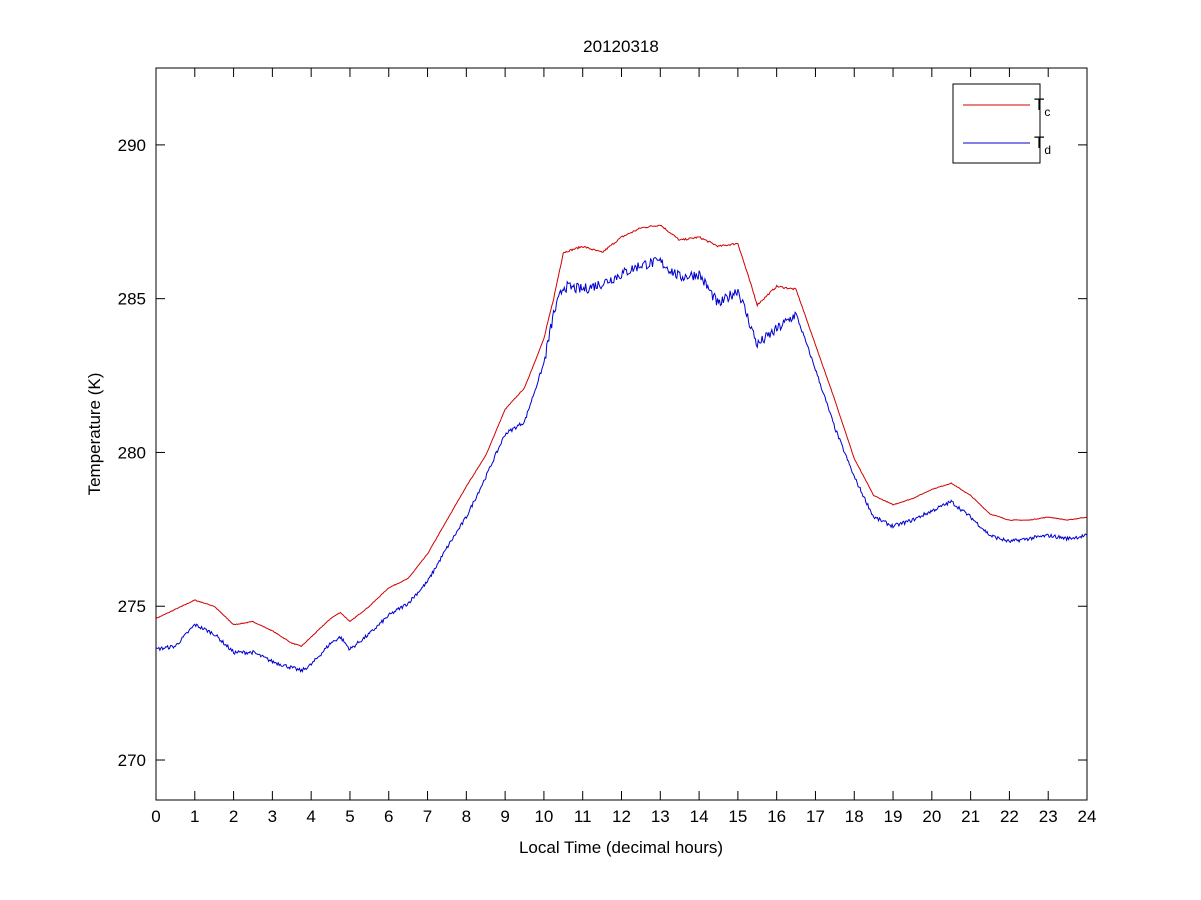  What do you see at coordinates (1009, 816) in the screenshot?
I see `x-tick-label: 22` at bounding box center [1009, 816].